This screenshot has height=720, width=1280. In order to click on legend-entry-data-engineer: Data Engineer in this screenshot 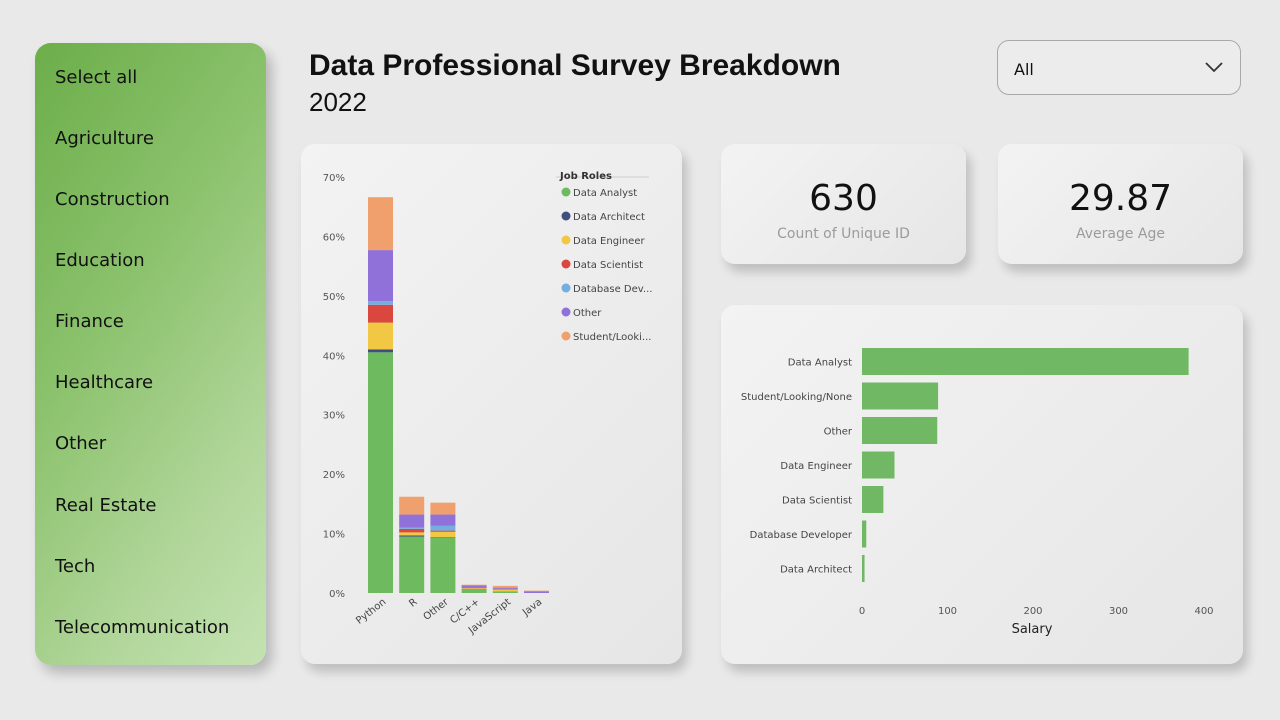, I will do `click(609, 241)`.